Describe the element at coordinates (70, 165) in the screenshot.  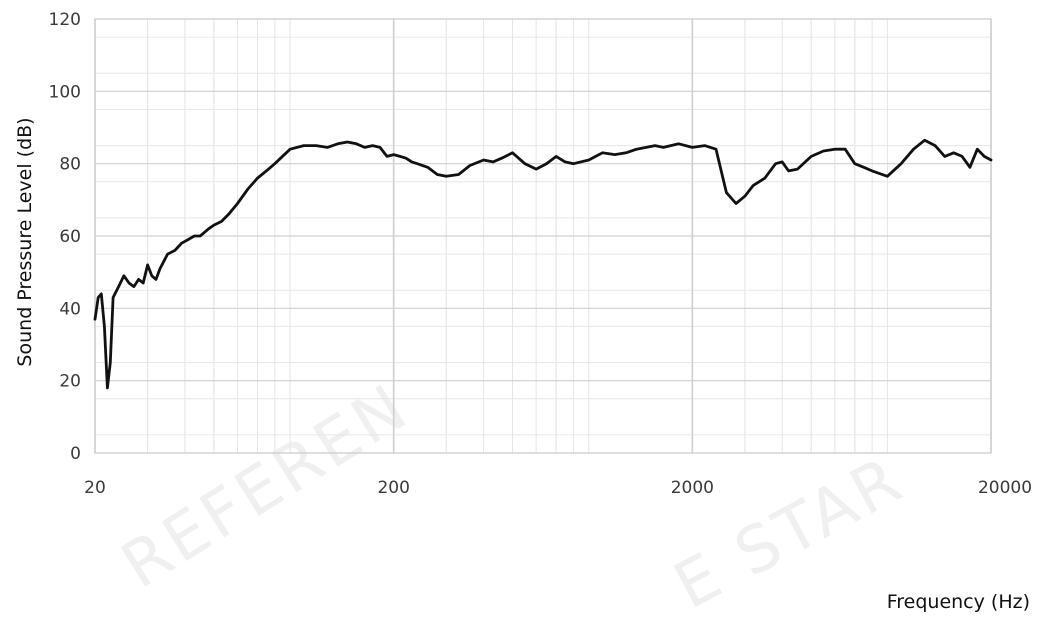
I see `y-tick-label: 80` at that location.